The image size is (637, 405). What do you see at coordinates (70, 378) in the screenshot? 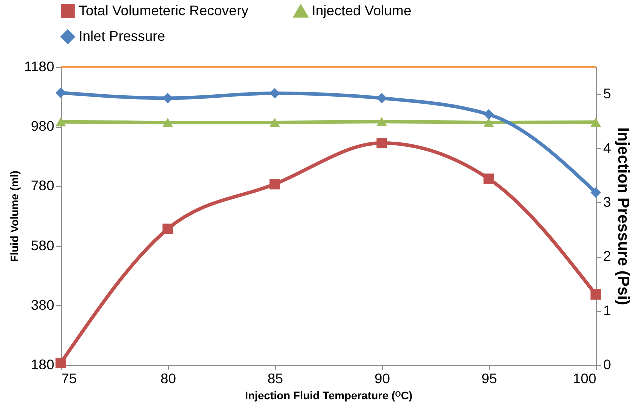
I see `x-tick-label: 75` at bounding box center [70, 378].